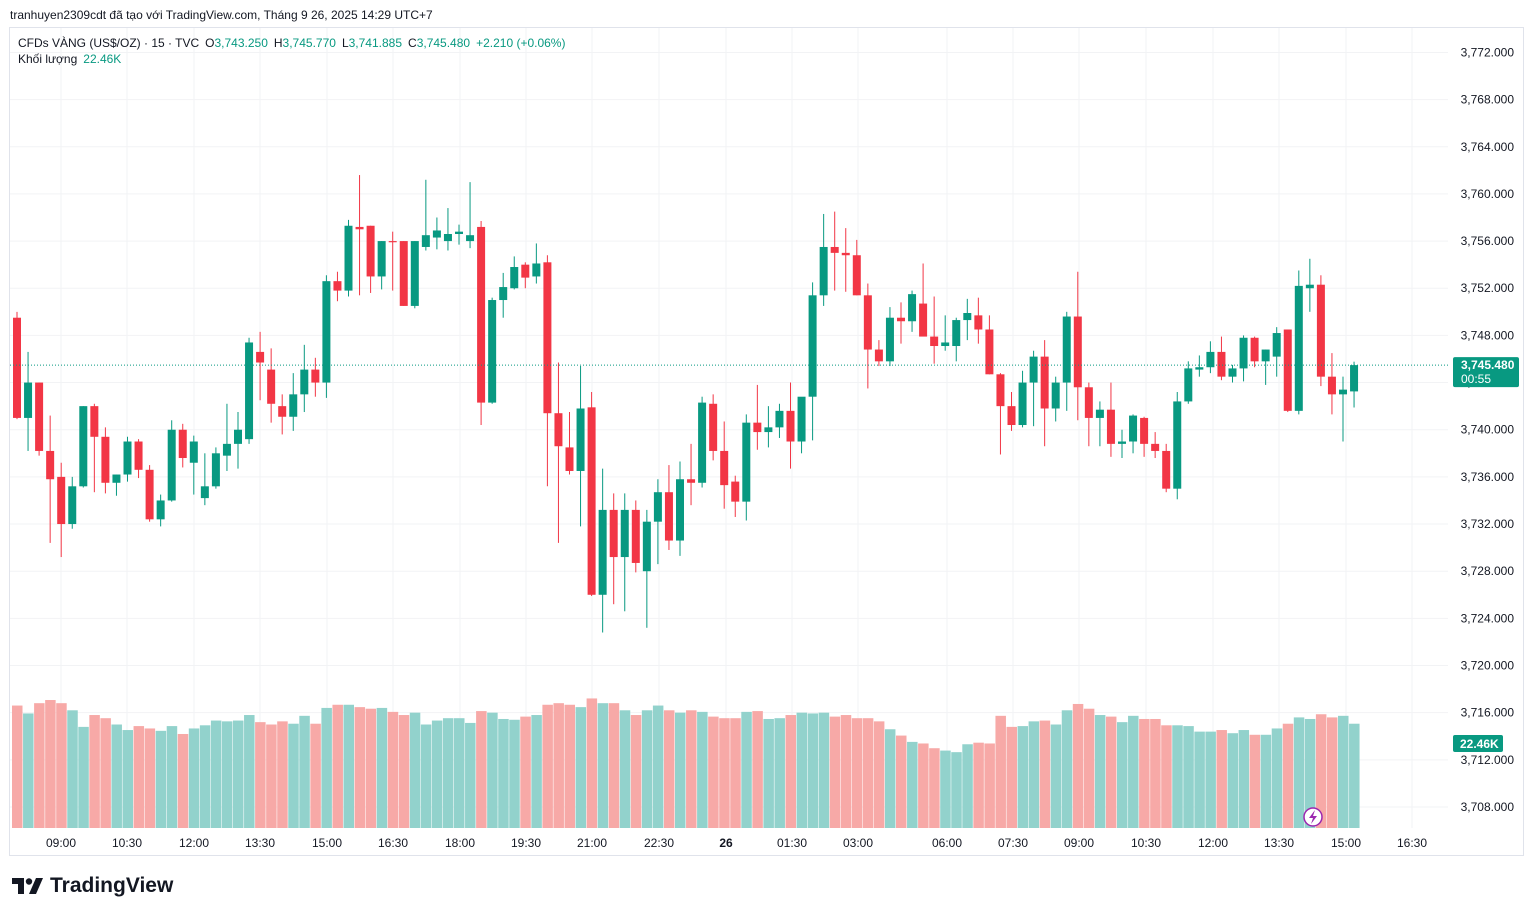 The image size is (1534, 917). What do you see at coordinates (1313, 817) in the screenshot?
I see `lightning-icon` at bounding box center [1313, 817].